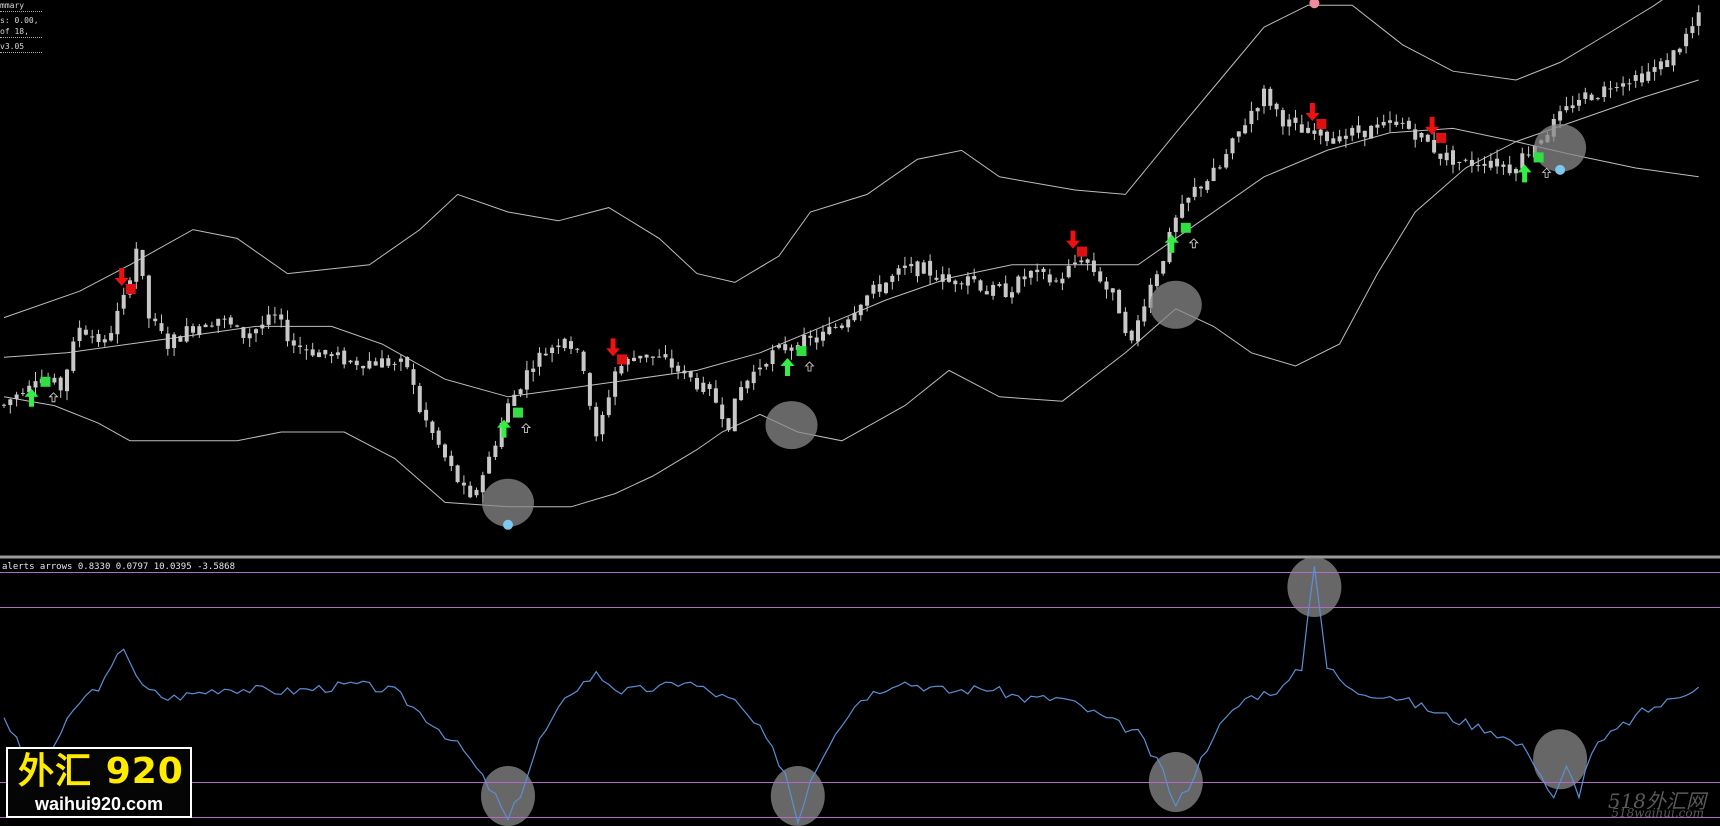 The width and height of the screenshot is (1720, 826). Describe the element at coordinates (1560, 147) in the screenshot. I see `highlight-circle` at that location.